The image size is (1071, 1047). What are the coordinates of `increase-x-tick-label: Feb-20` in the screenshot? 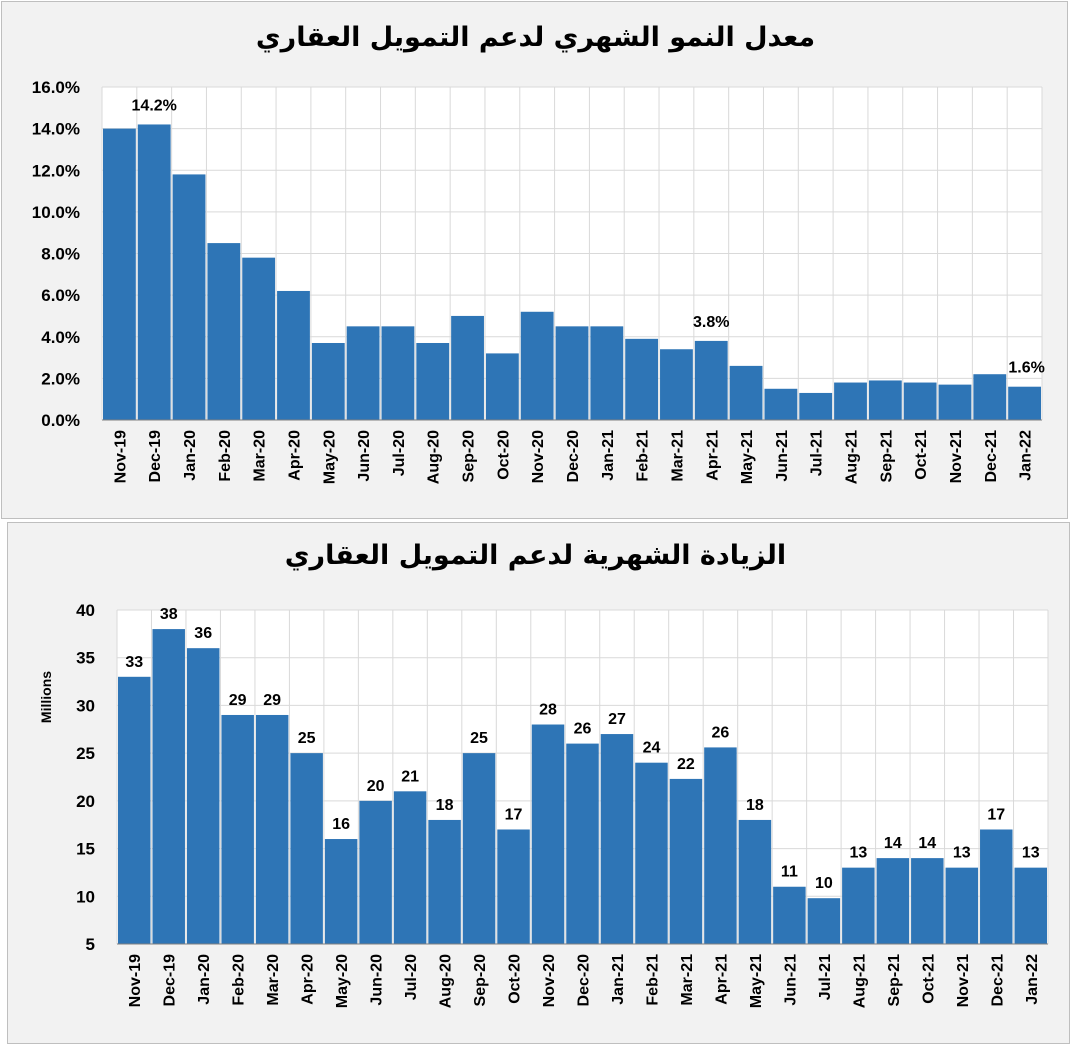 It's located at (239, 980).